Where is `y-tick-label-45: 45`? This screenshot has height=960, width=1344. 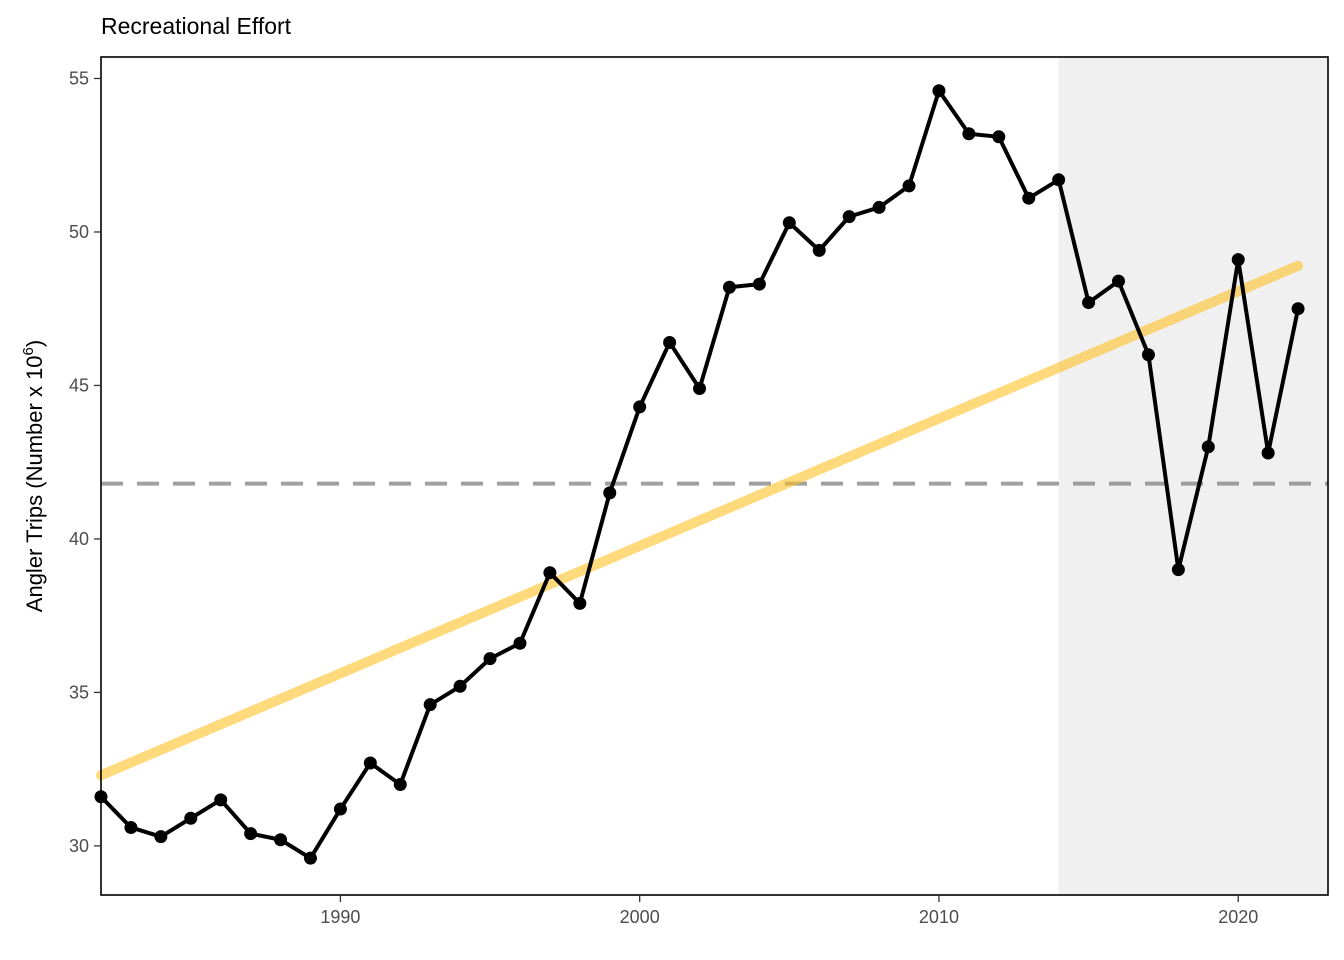 y-tick-label-45: 45 is located at coordinates (79, 385).